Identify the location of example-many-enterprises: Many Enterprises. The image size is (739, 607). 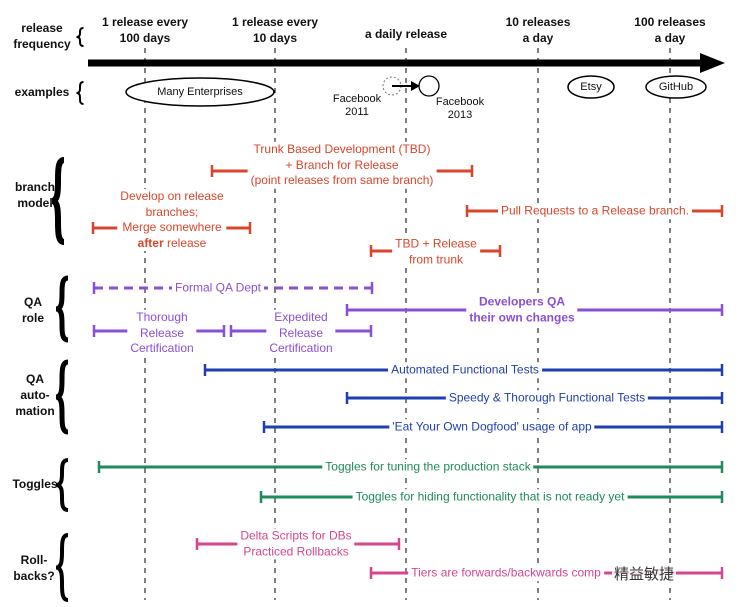
(200, 92).